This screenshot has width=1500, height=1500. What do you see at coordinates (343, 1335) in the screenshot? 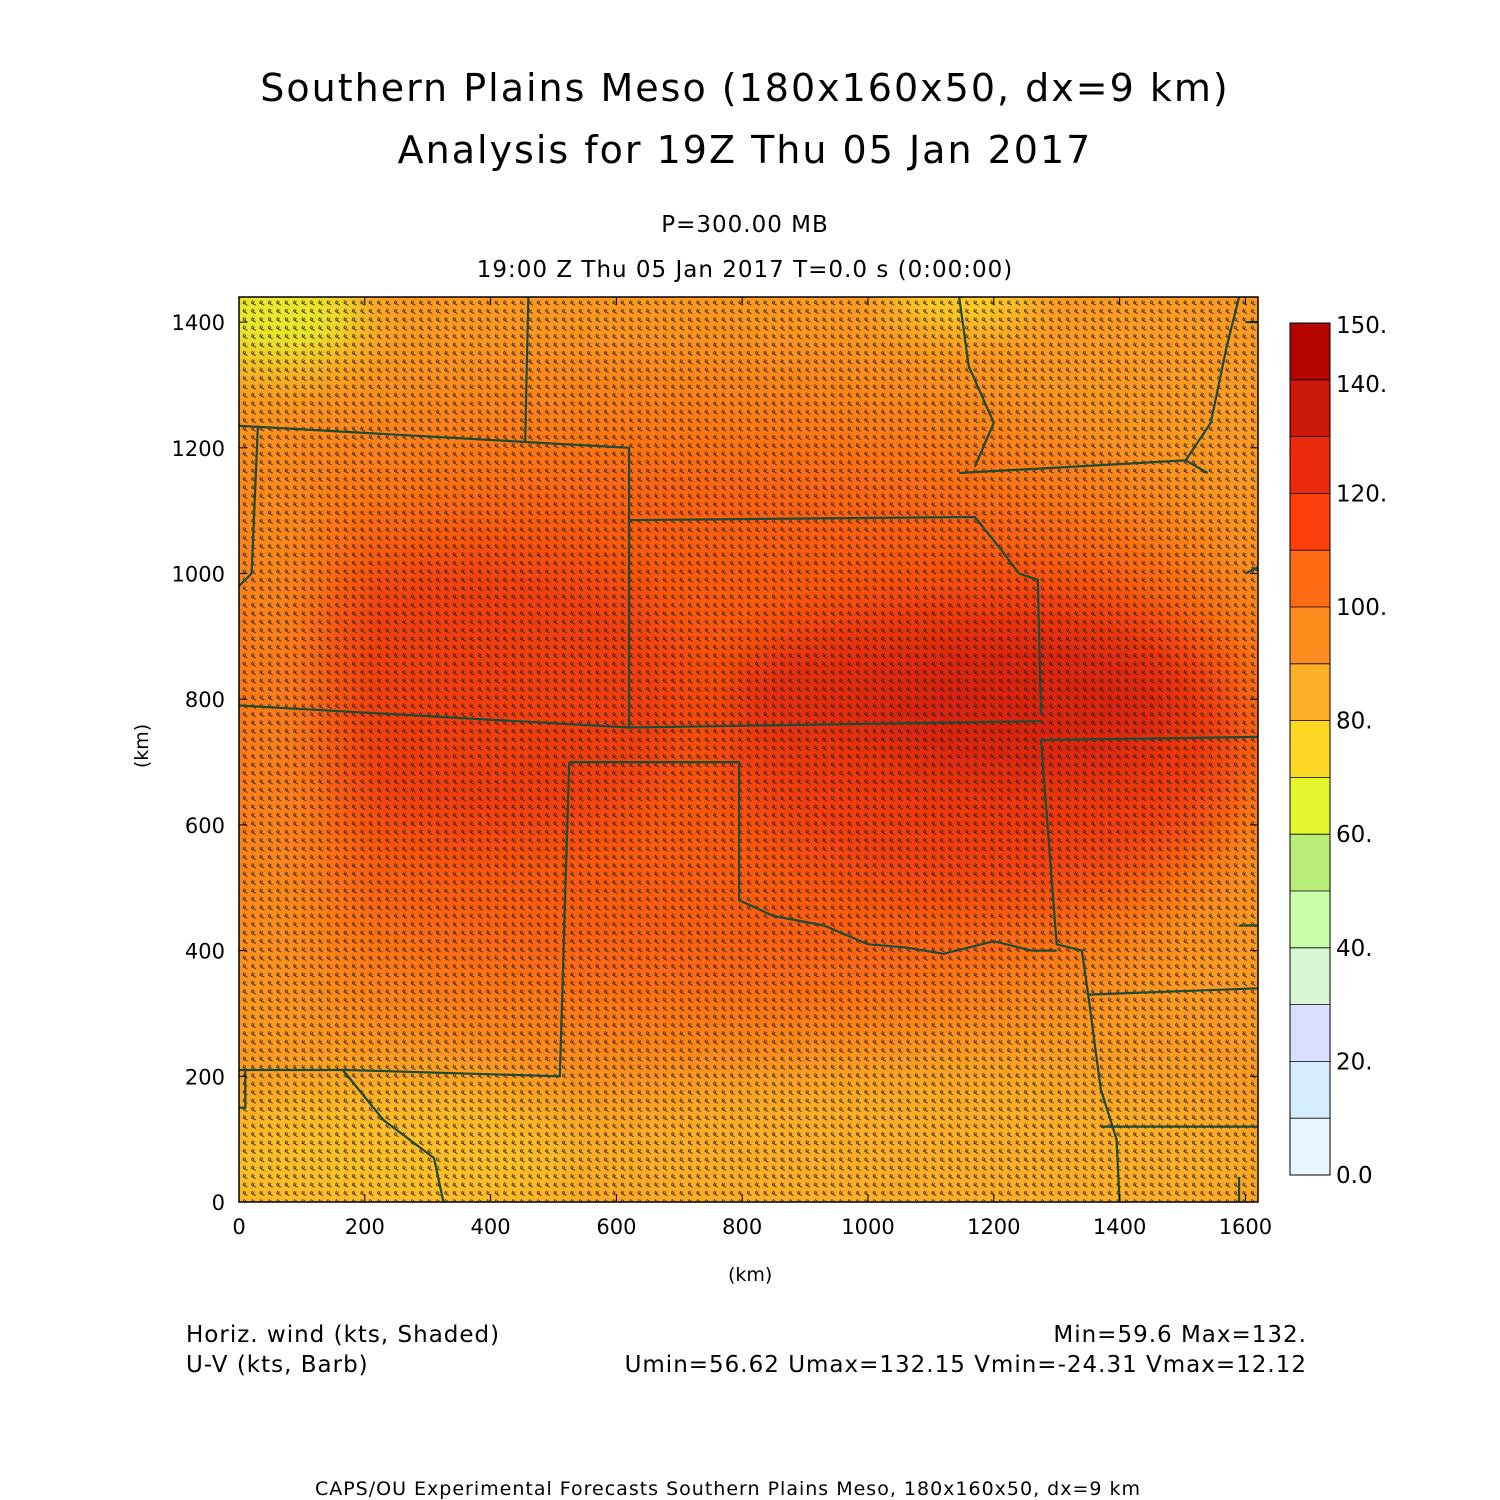
I see `shaded-field-label: Horiz. wind (kts, Shaded)` at bounding box center [343, 1335].